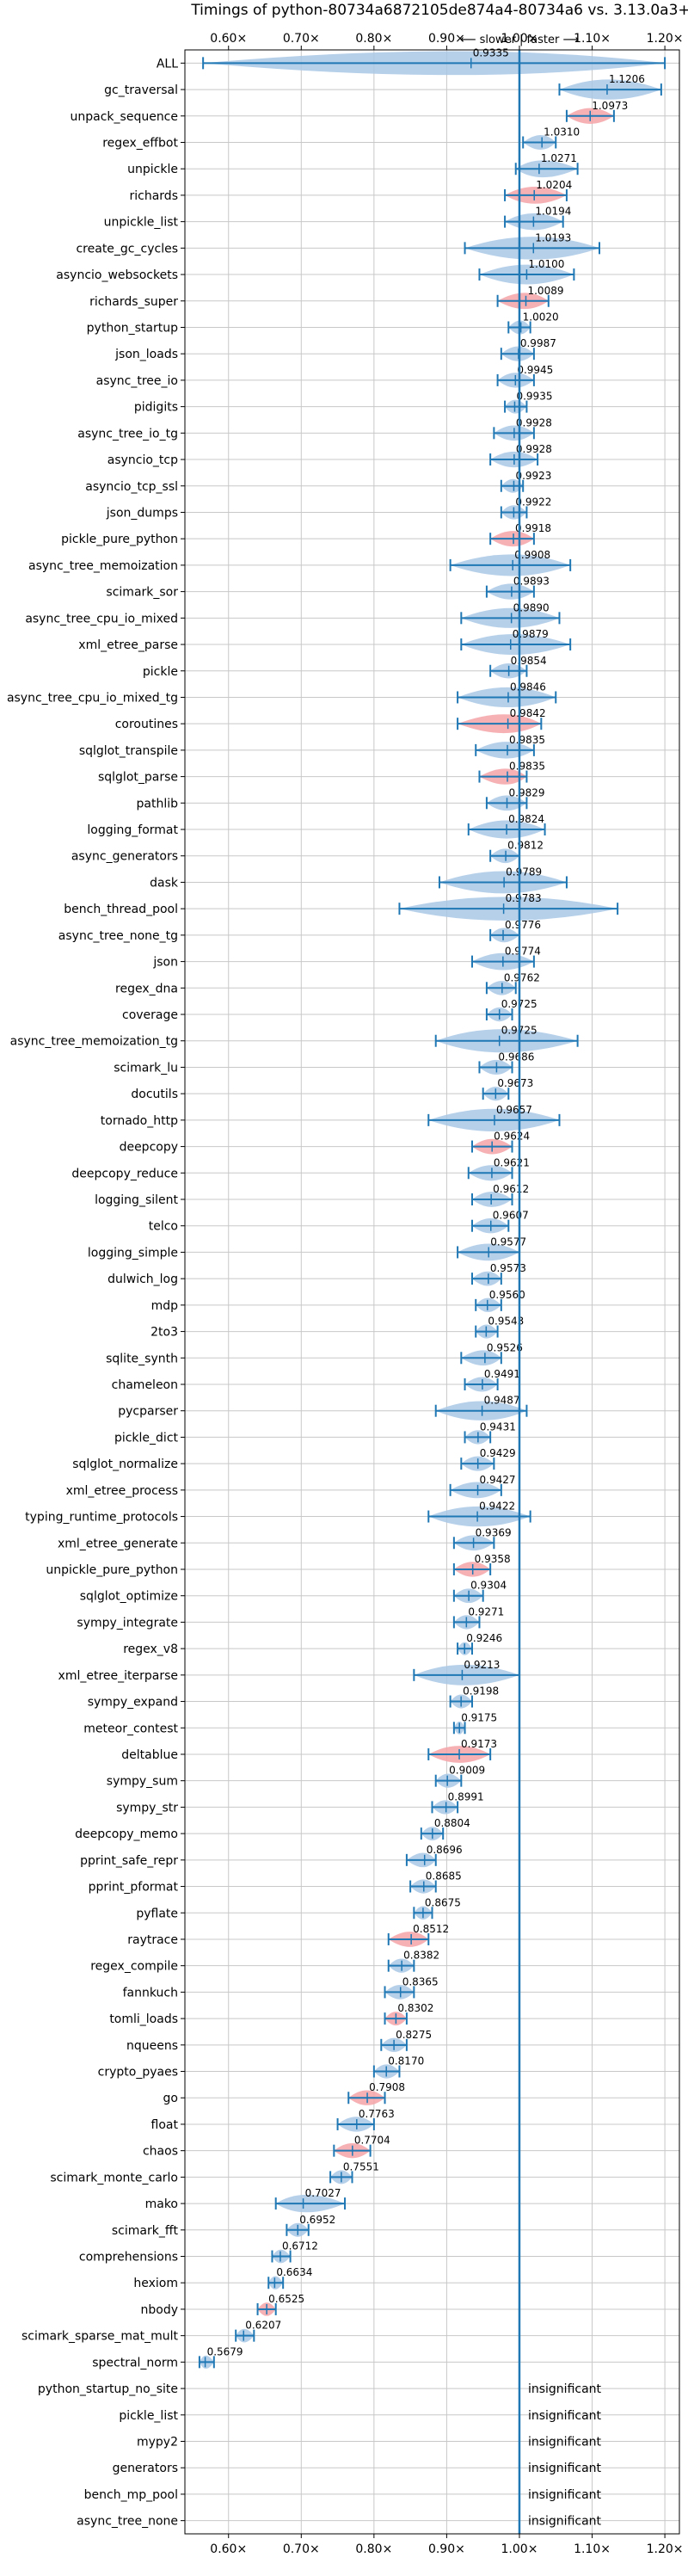  Describe the element at coordinates (126, 1834) in the screenshot. I see `benchmark-label-67: deepcopy_memo` at that location.